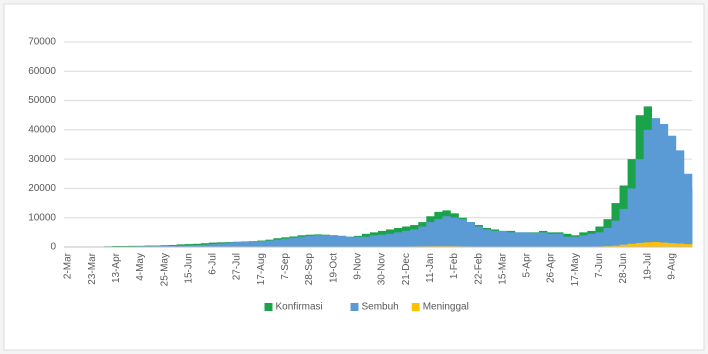  Describe the element at coordinates (382, 269) in the screenshot. I see `x-tick-label: 30-Nov` at that location.